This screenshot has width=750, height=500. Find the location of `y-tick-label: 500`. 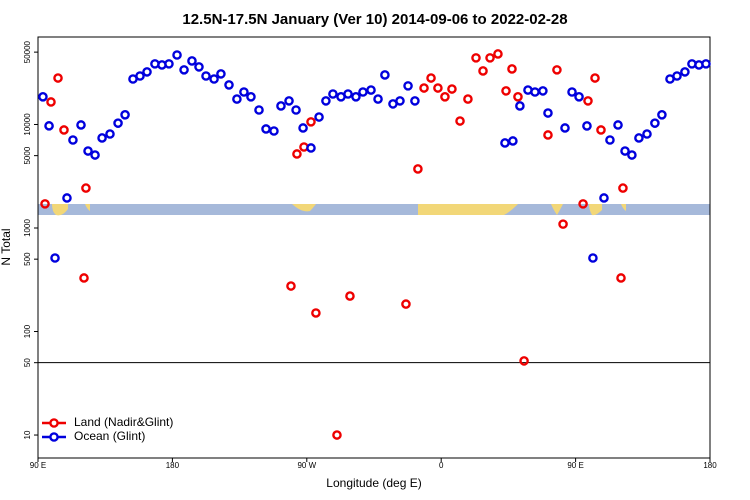

y-tick-label: 500 is located at coordinates (27, 259).